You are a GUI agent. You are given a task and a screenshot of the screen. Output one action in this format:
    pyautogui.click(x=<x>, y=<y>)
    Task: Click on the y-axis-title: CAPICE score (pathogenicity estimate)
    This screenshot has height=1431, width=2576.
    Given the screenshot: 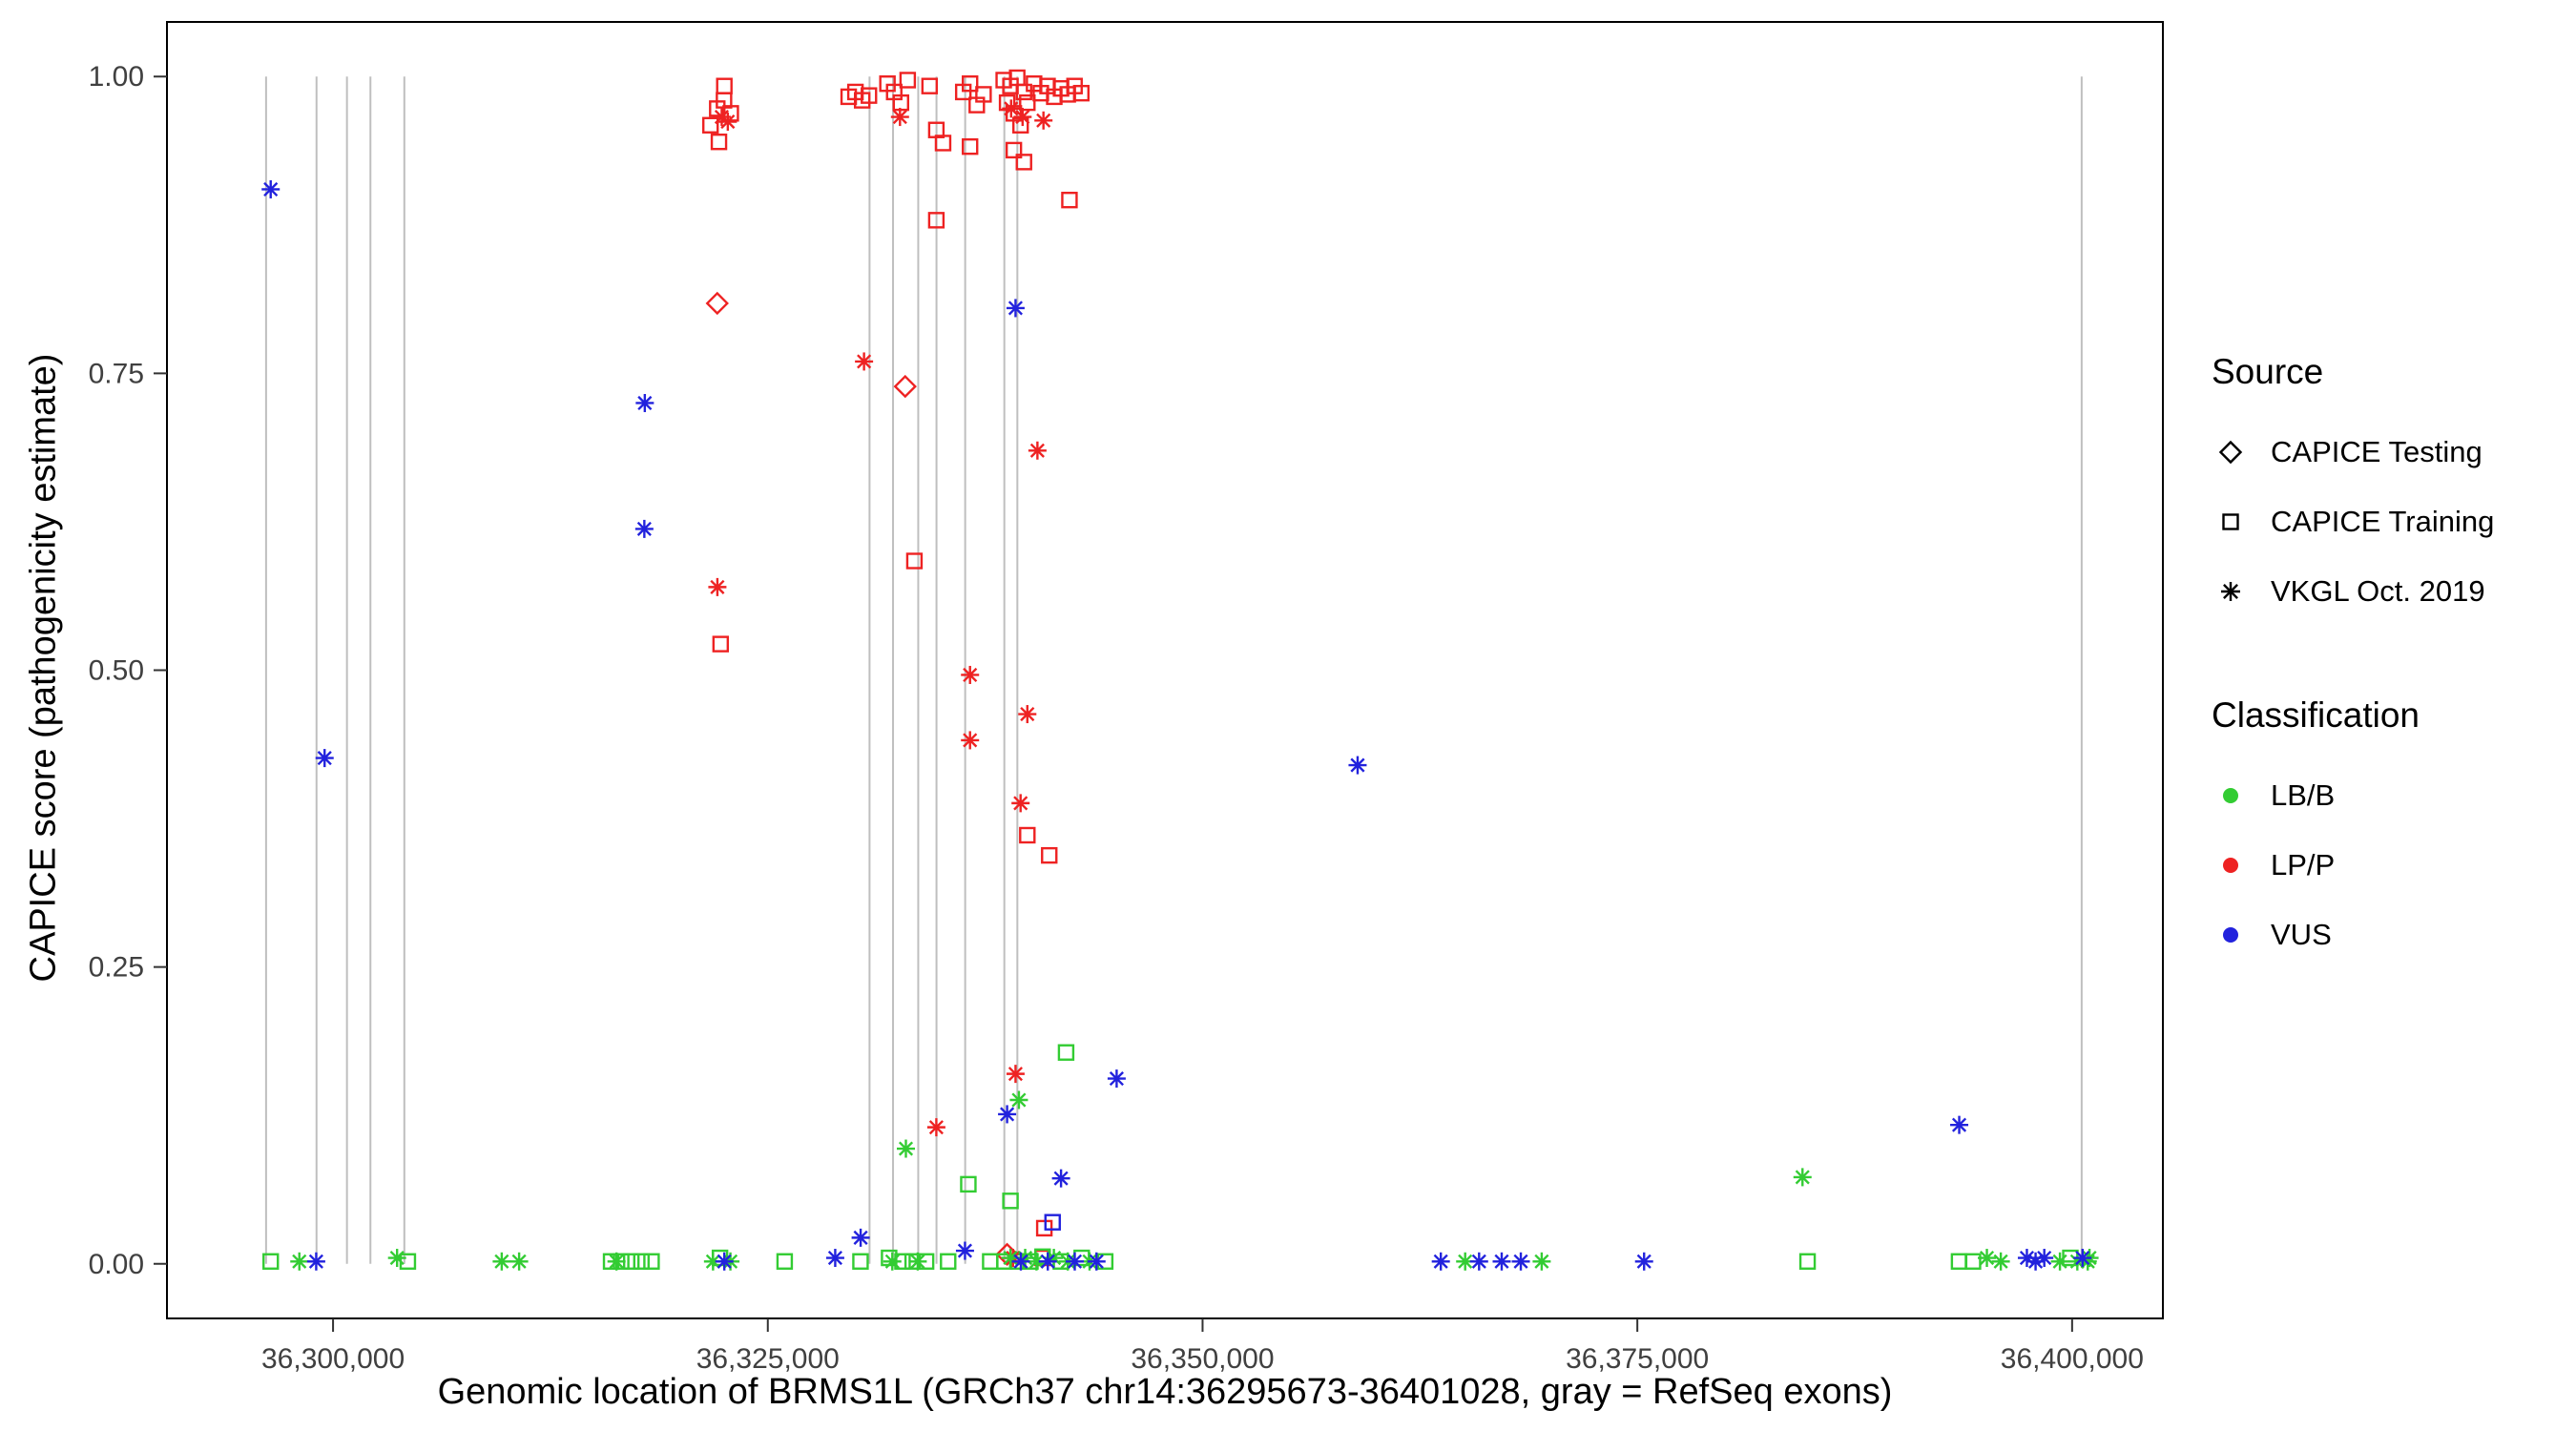 What is the action you would take?
    pyautogui.click(x=43, y=668)
    